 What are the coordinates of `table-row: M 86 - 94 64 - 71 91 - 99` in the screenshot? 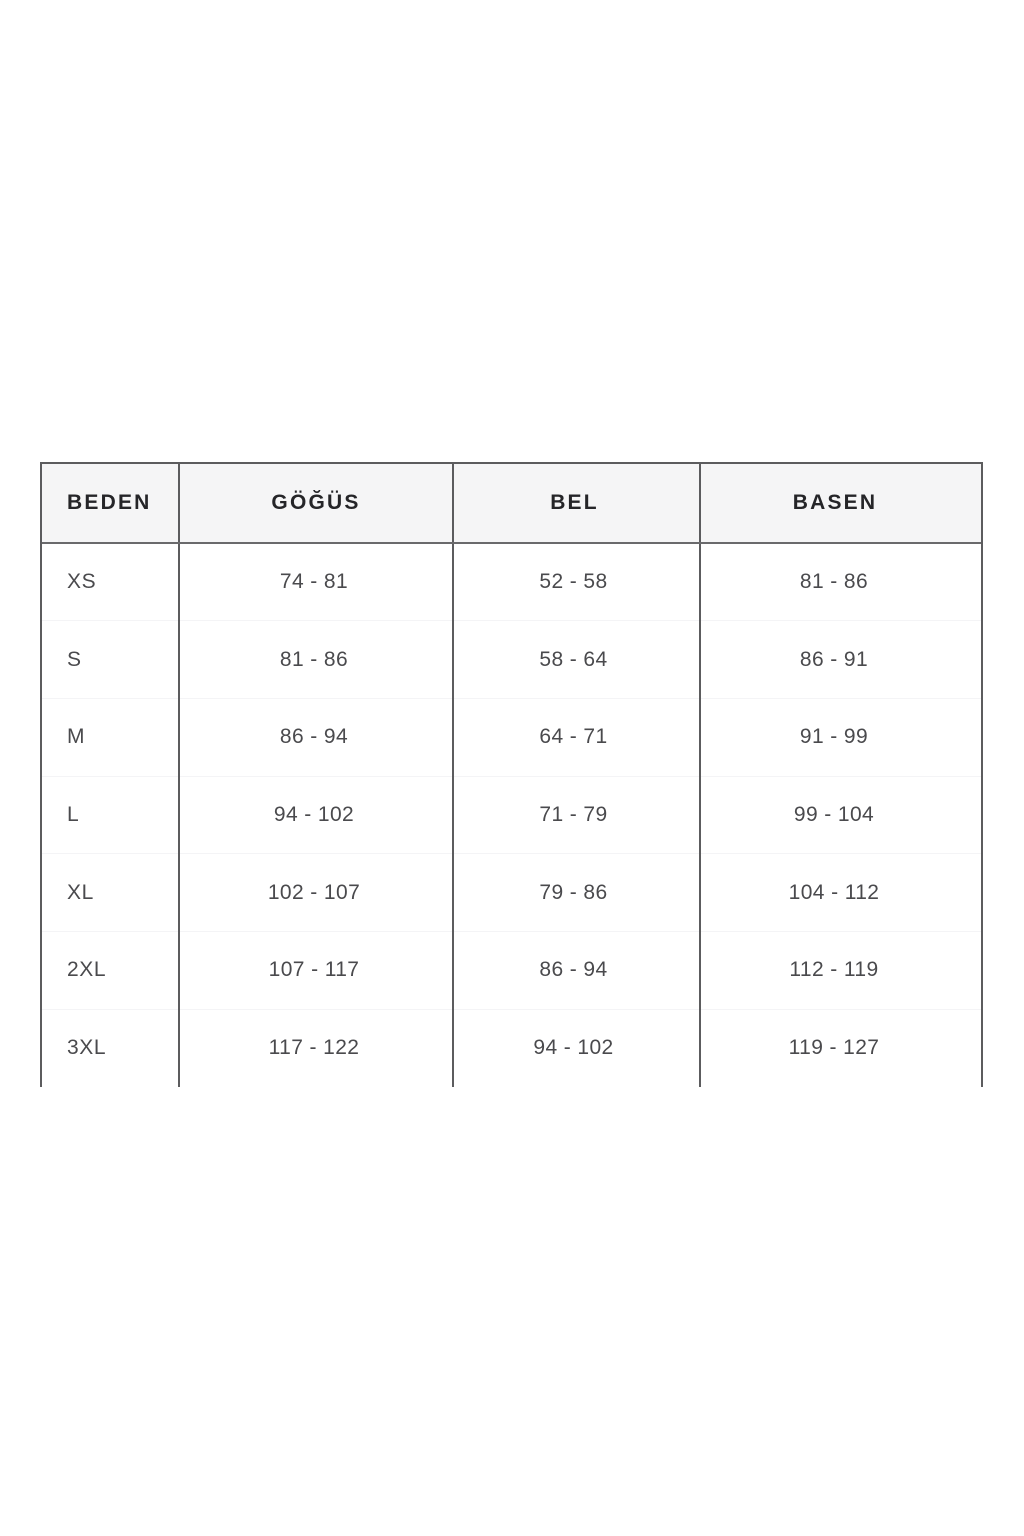 It's located at (511, 737).